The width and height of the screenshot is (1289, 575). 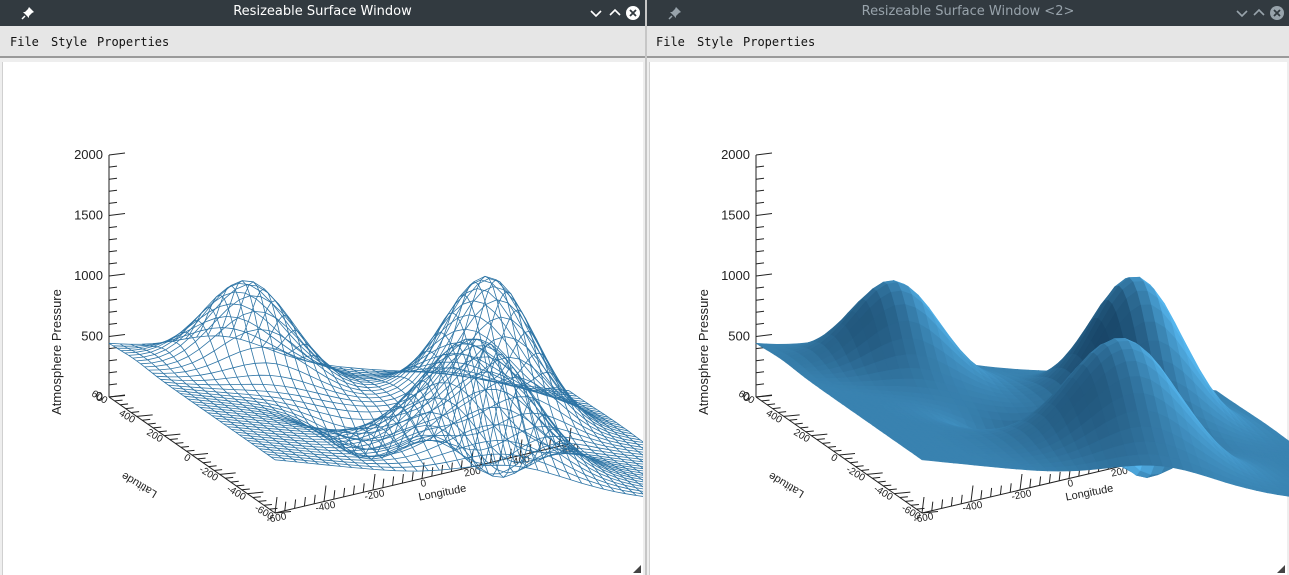 I want to click on window-title: Resizeable Surface Window, so click(x=322, y=11).